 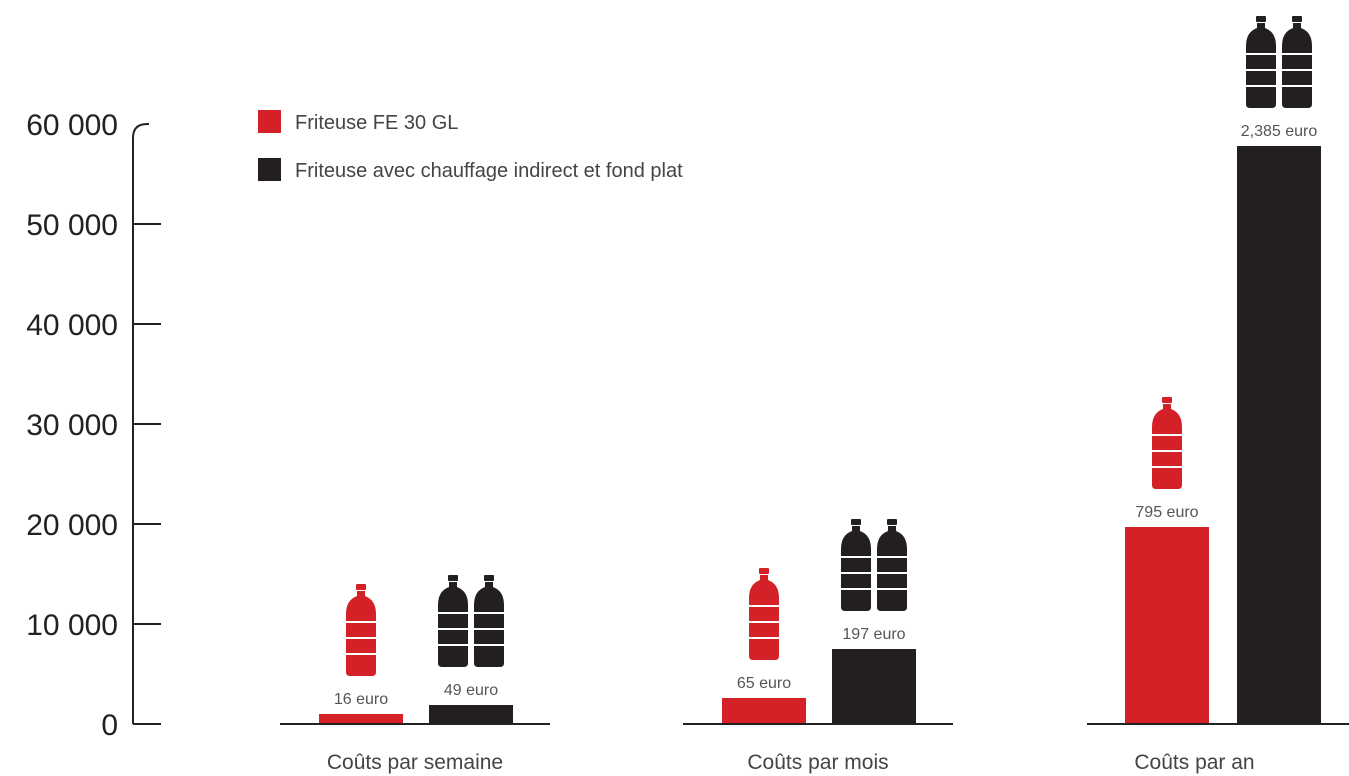 I want to click on y-tick-label: 30 000, so click(x=72, y=425).